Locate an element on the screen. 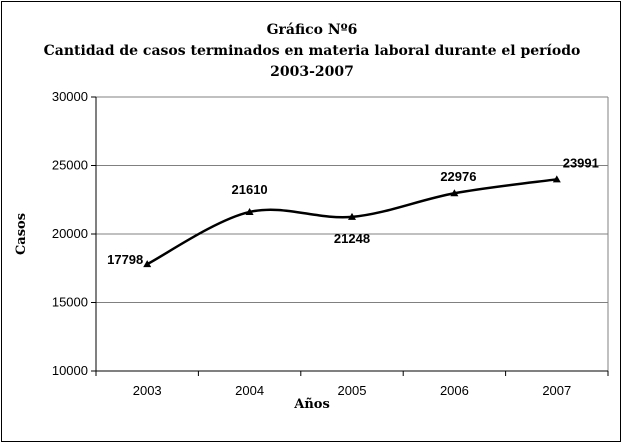 The image size is (624, 445). y-axis-title: Casos is located at coordinates (21, 234).